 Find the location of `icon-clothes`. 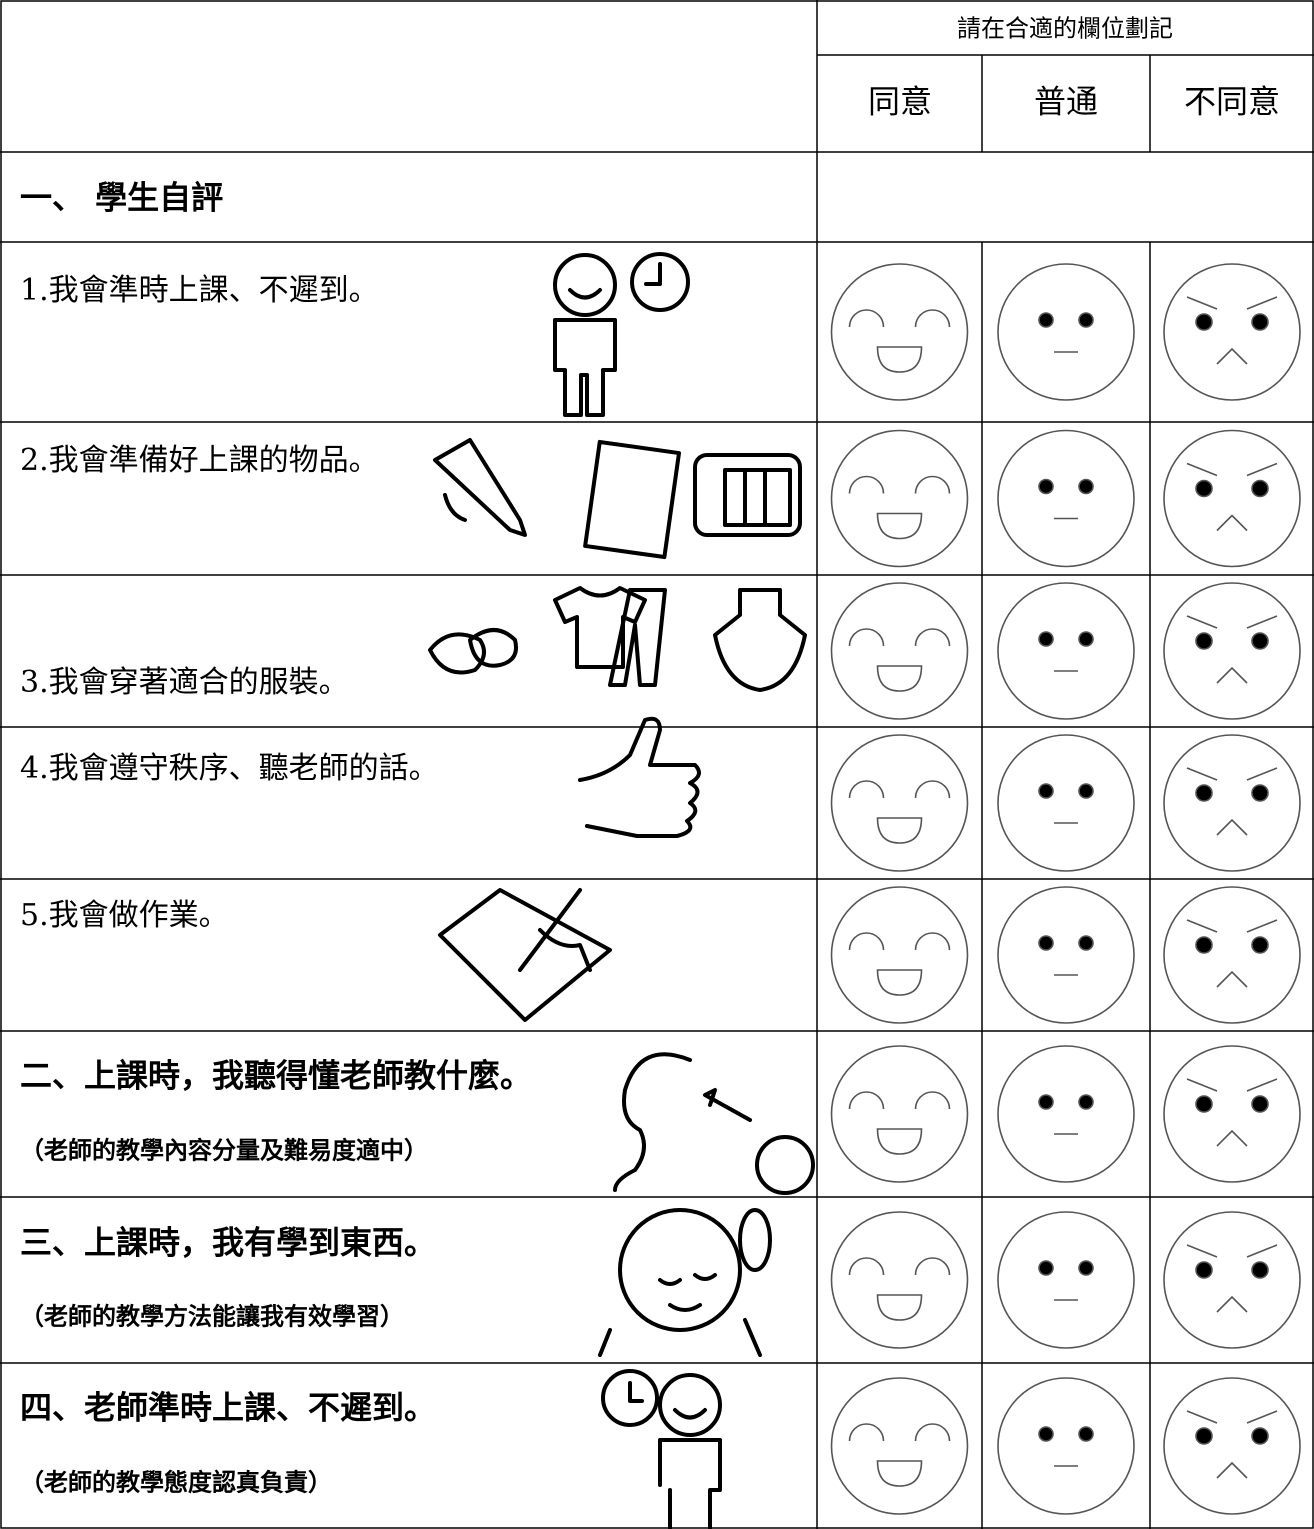

icon-clothes is located at coordinates (617, 639).